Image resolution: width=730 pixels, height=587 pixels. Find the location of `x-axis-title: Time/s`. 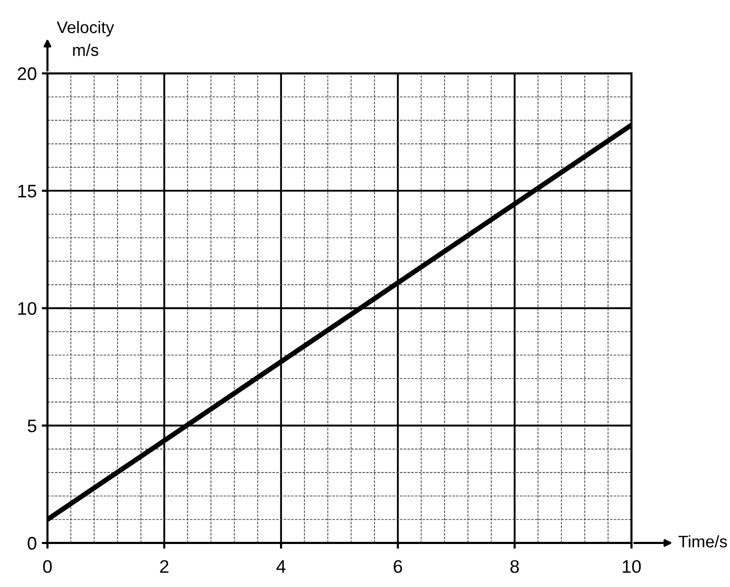

x-axis-title: Time/s is located at coordinates (702, 541).